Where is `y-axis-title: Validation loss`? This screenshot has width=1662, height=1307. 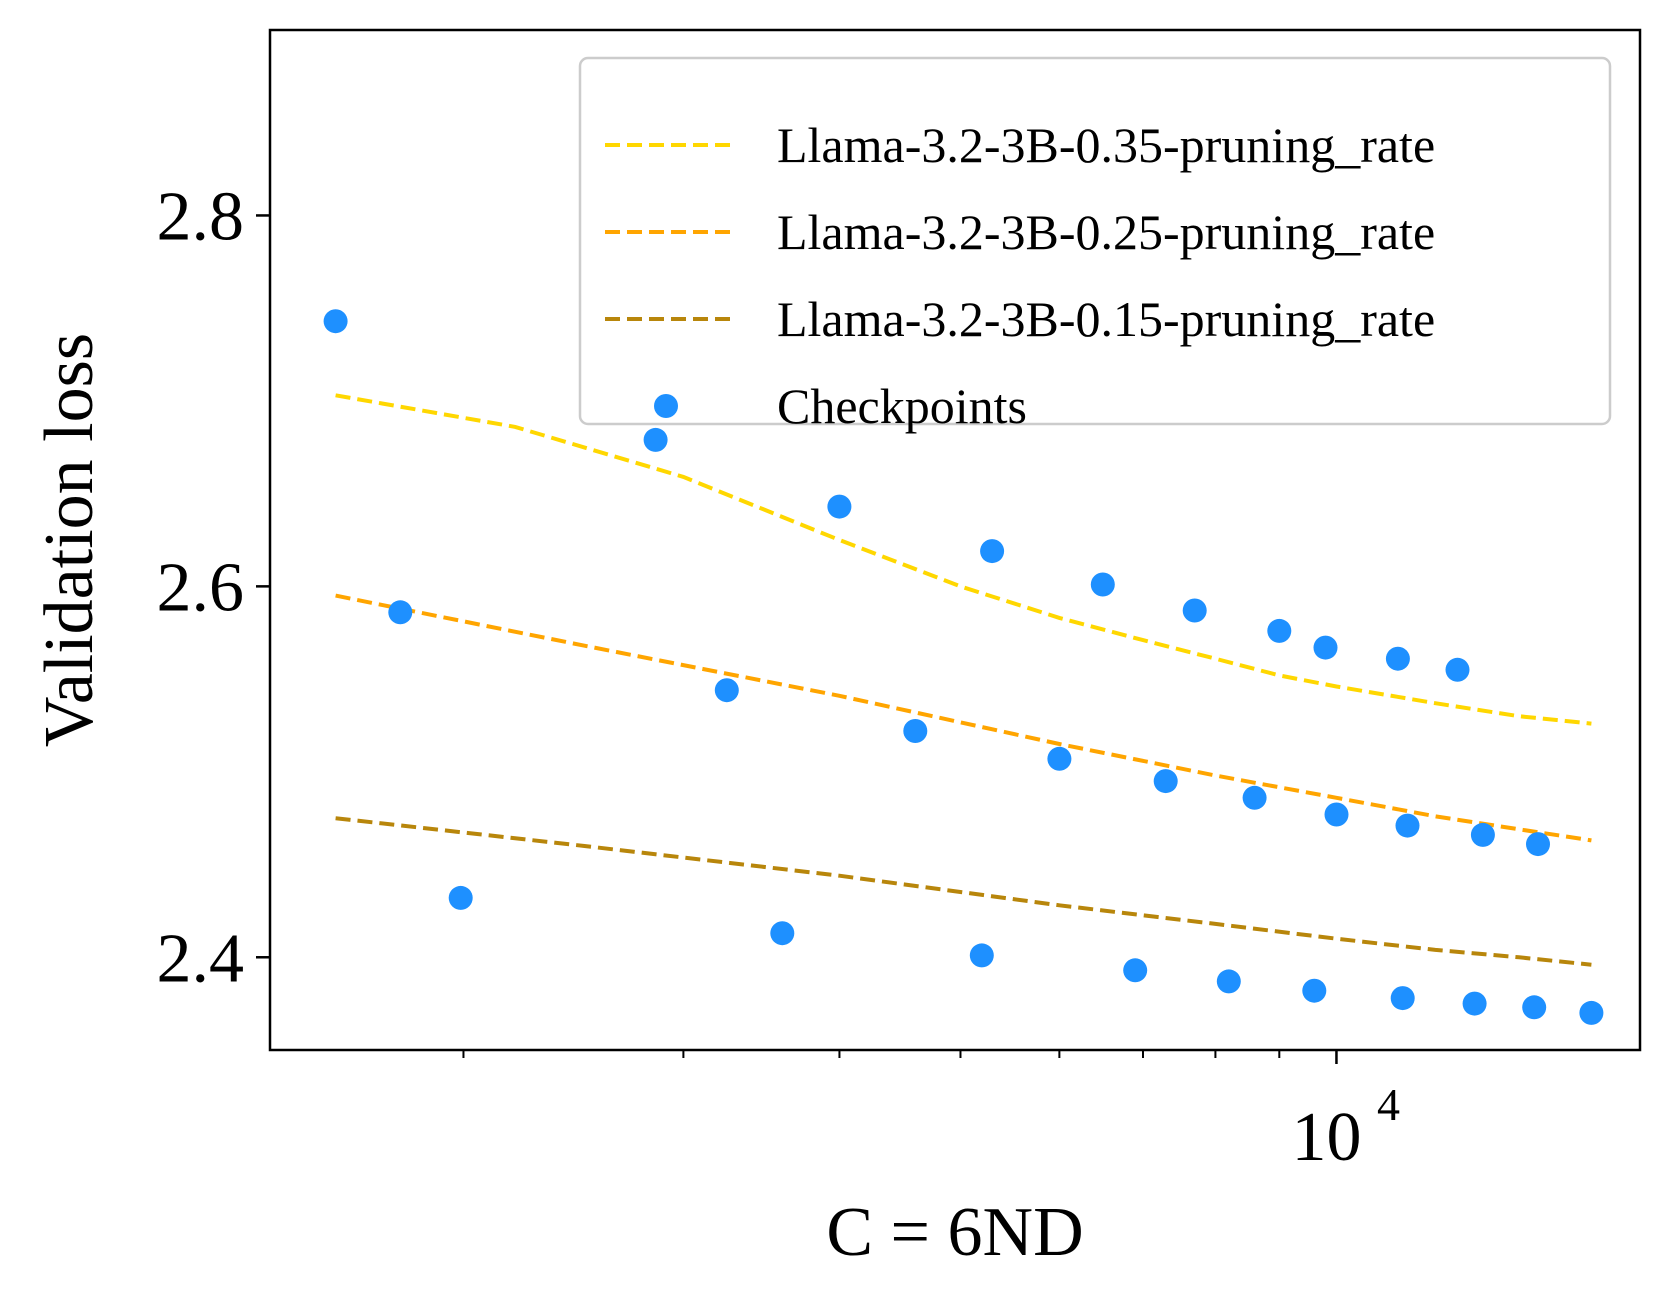
y-axis-title: Validation loss is located at coordinates (69, 540).